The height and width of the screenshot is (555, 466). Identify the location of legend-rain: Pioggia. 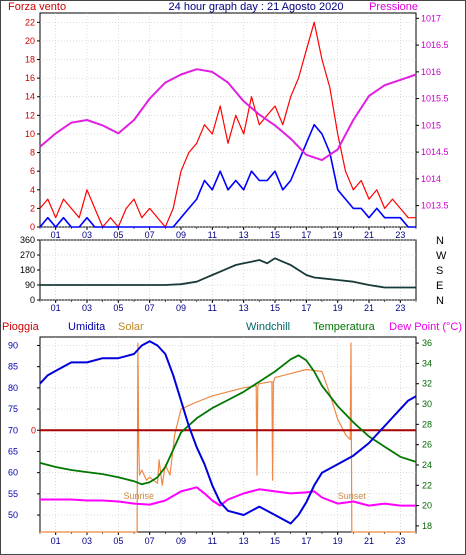
(21, 327).